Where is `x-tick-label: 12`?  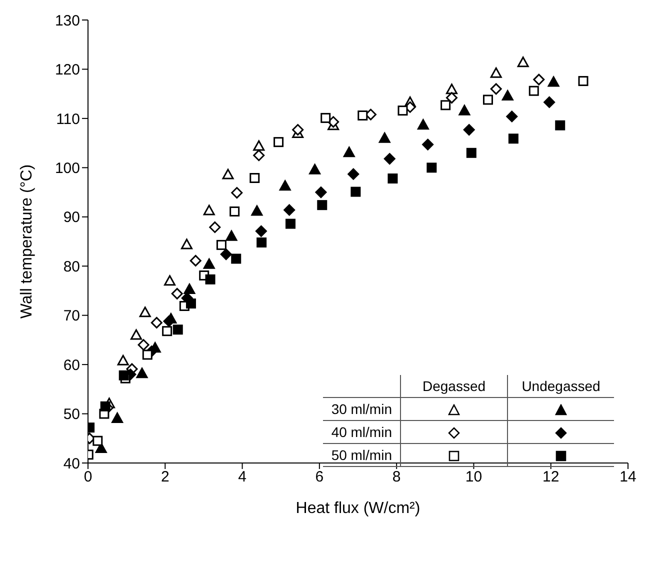
x-tick-label: 12 is located at coordinates (551, 477).